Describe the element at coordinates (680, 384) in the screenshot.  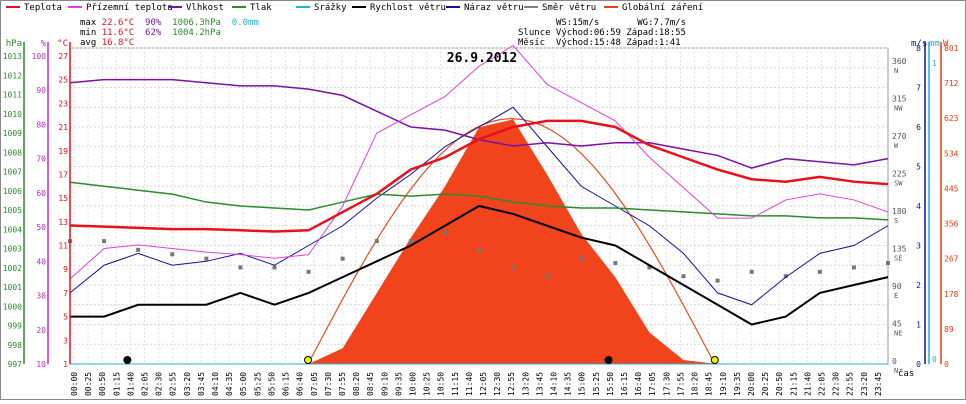
I see `x-tick-label: 17:55` at that location.